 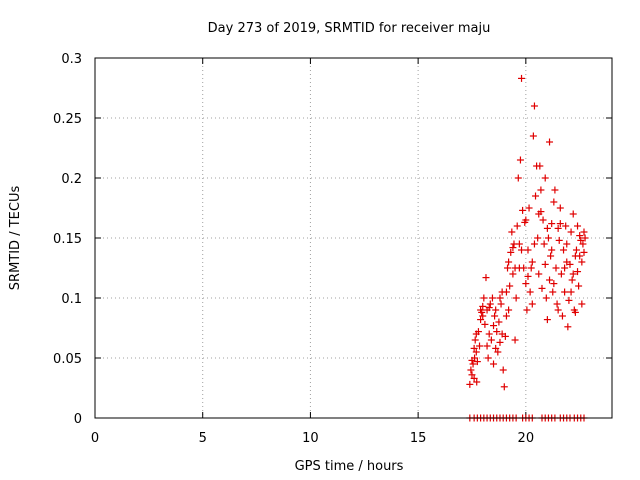 What do you see at coordinates (78, 419) in the screenshot?
I see `y-tick-label: 0` at bounding box center [78, 419].